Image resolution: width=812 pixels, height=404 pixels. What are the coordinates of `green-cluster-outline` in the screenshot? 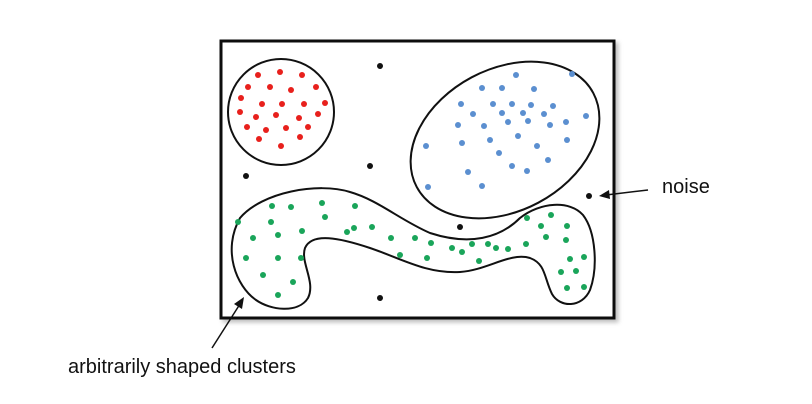 It's located at (413, 248).